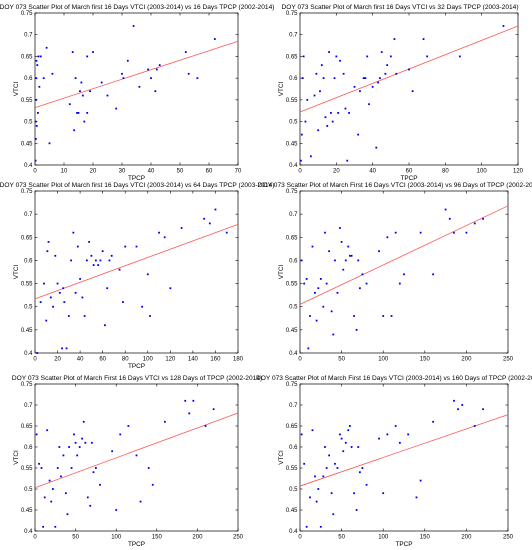 The image size is (532, 550). What do you see at coordinates (292, 238) in the screenshot?
I see `y-tick-label: 0.65` at bounding box center [292, 238].